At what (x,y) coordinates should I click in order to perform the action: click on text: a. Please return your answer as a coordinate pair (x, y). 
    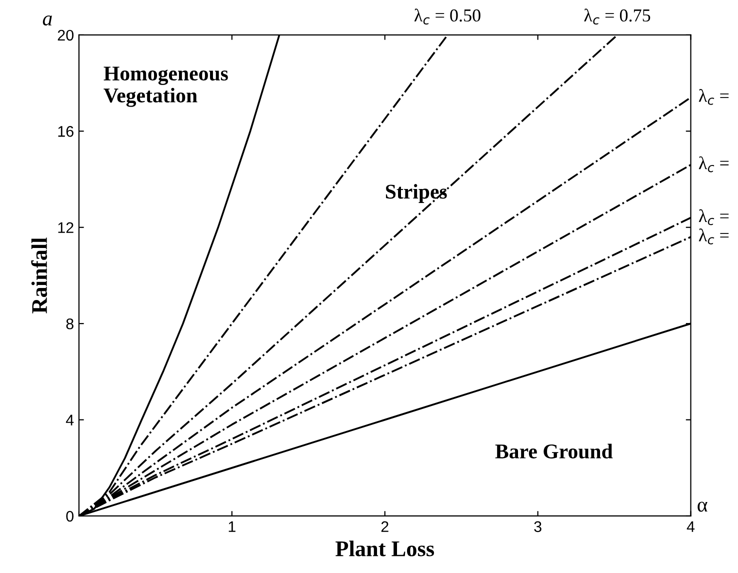
    Looking at the image, I should click on (47, 21).